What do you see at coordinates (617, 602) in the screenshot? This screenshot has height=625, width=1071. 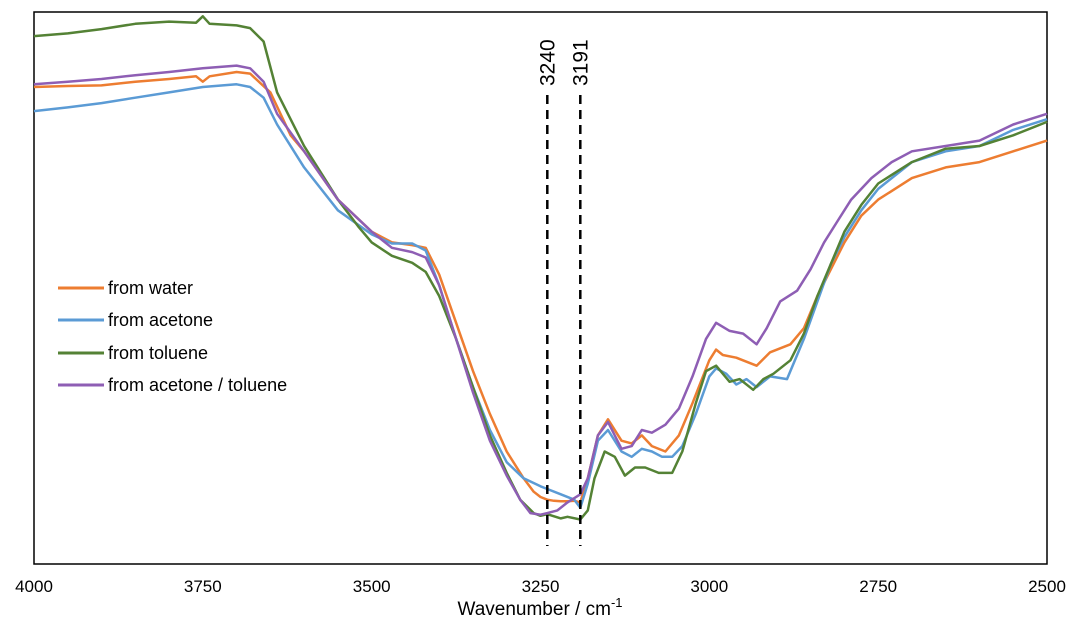 I see `x-axis-title-superscript: -1` at bounding box center [617, 602].